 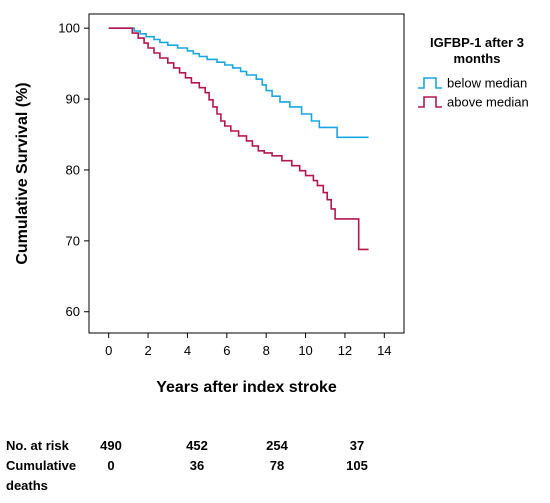 I want to click on y-tick-label: 80, so click(x=73, y=169).